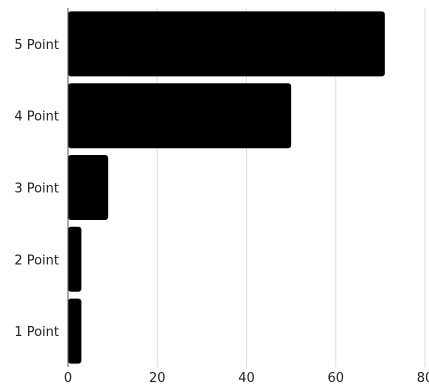 The width and height of the screenshot is (429, 385). I want to click on x-tick-label: 40, so click(246, 378).